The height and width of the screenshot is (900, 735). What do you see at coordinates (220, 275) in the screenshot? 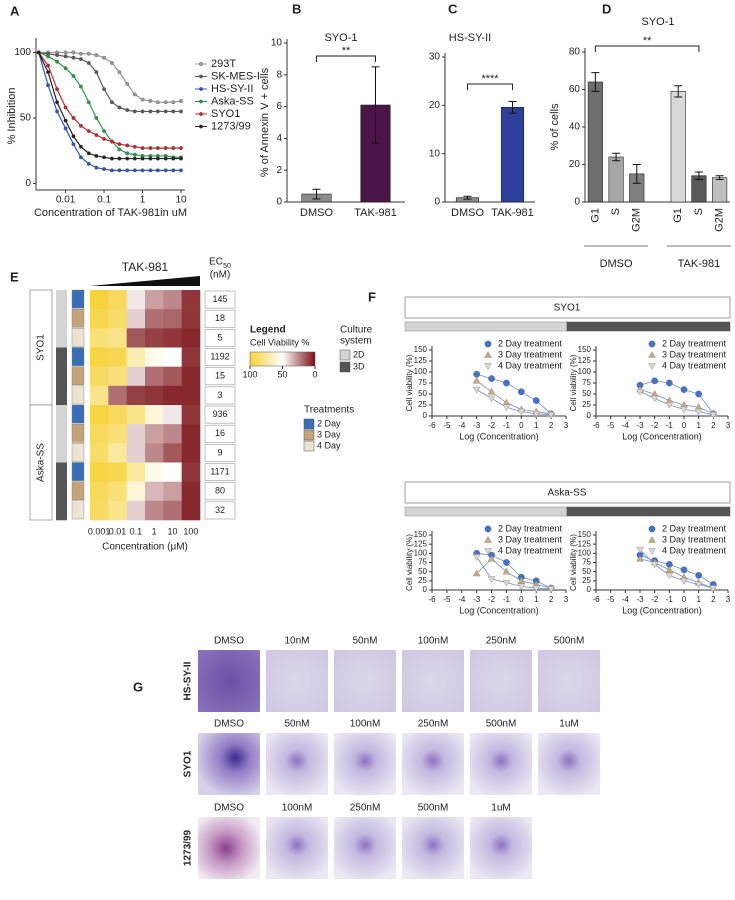
I see `ec50-unit: (nM)` at bounding box center [220, 275].